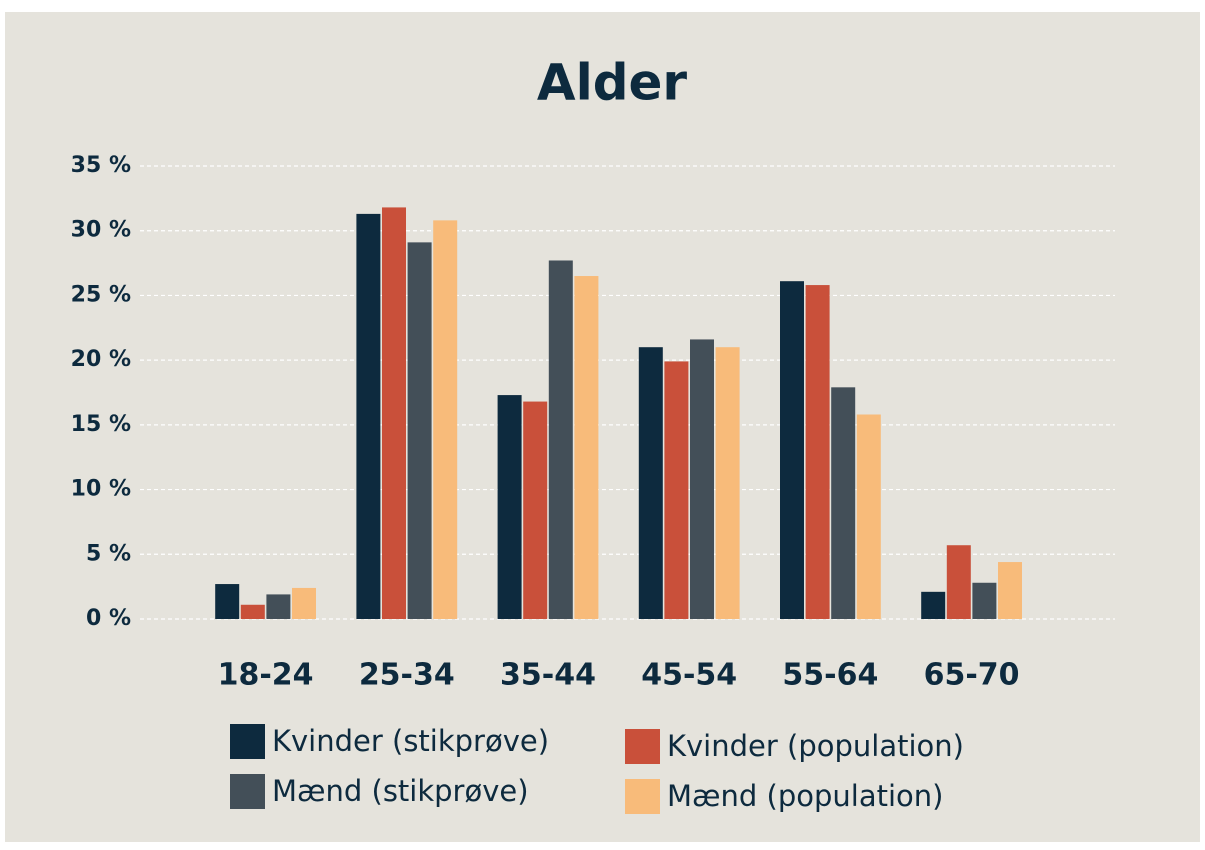  Describe the element at coordinates (101, 489) in the screenshot. I see `y-tick-label: 10 %` at that location.